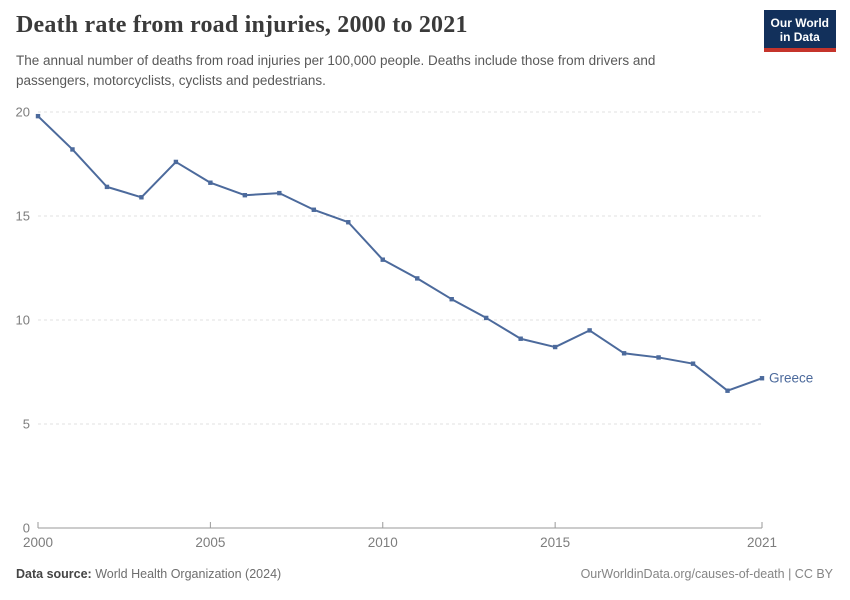  Describe the element at coordinates (762, 542) in the screenshot. I see `x-tick-label: 2021` at that location.